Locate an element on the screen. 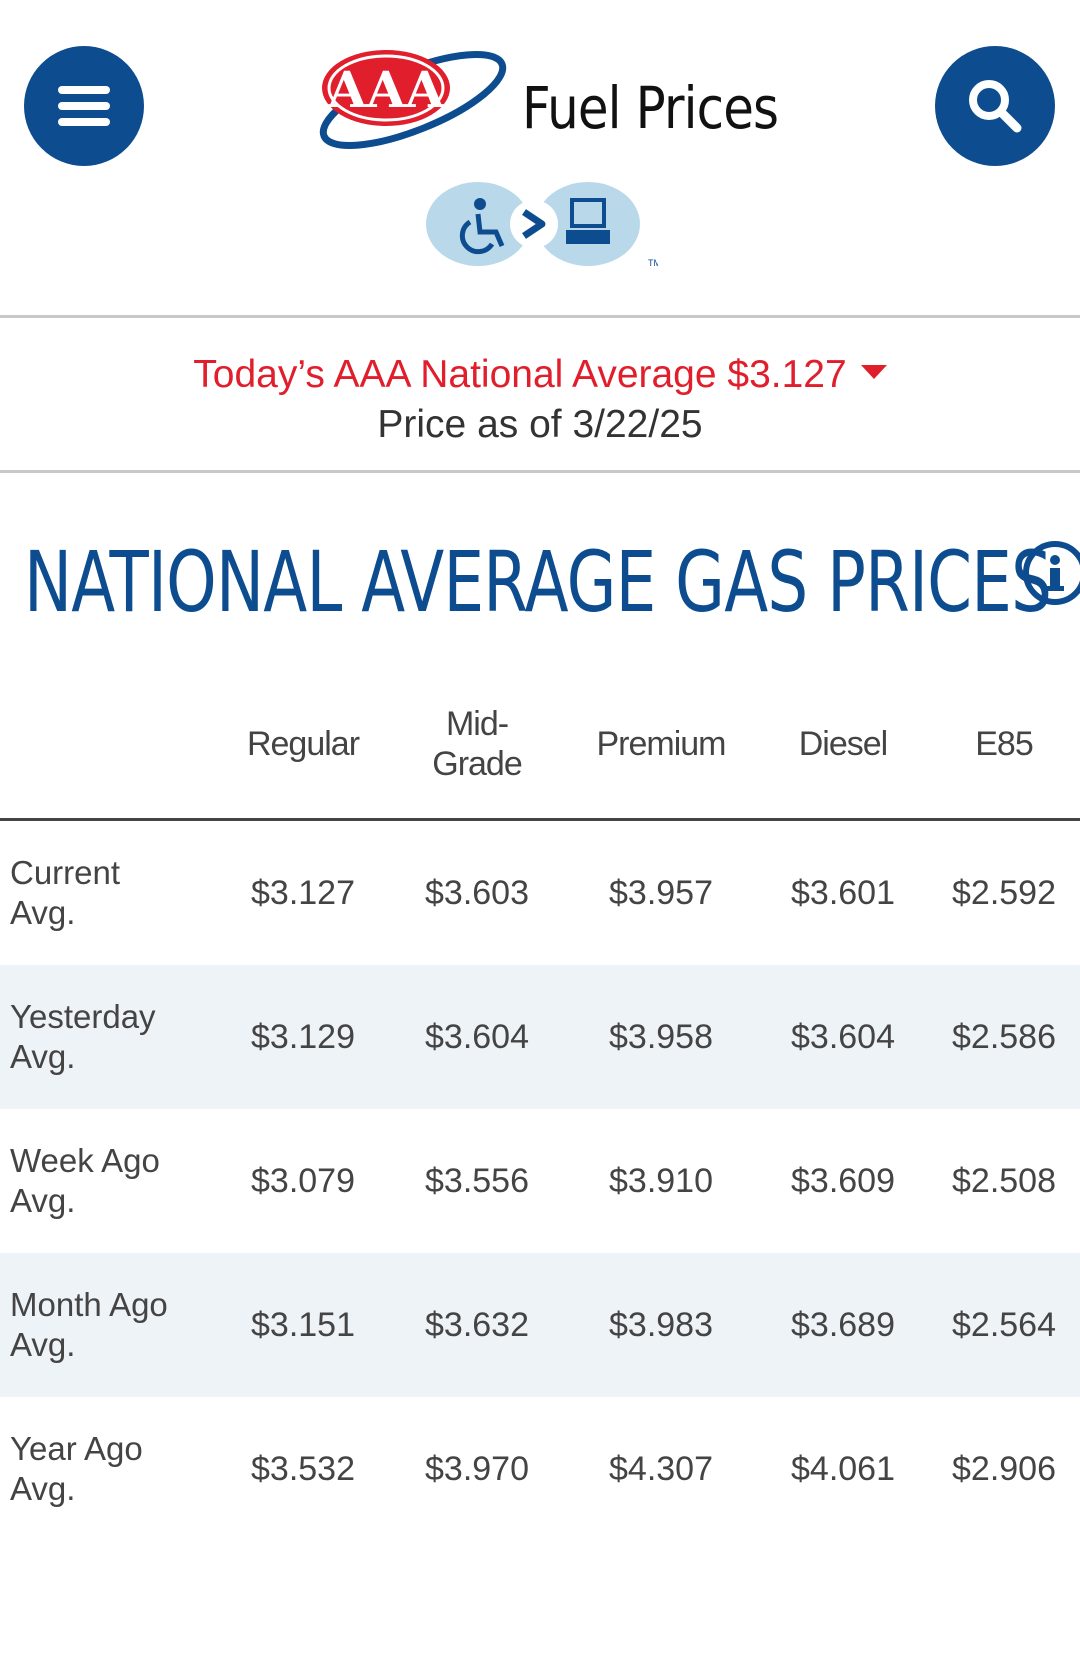 The height and width of the screenshot is (1655, 1080). page-title: Fuel Prices is located at coordinates (650, 108).